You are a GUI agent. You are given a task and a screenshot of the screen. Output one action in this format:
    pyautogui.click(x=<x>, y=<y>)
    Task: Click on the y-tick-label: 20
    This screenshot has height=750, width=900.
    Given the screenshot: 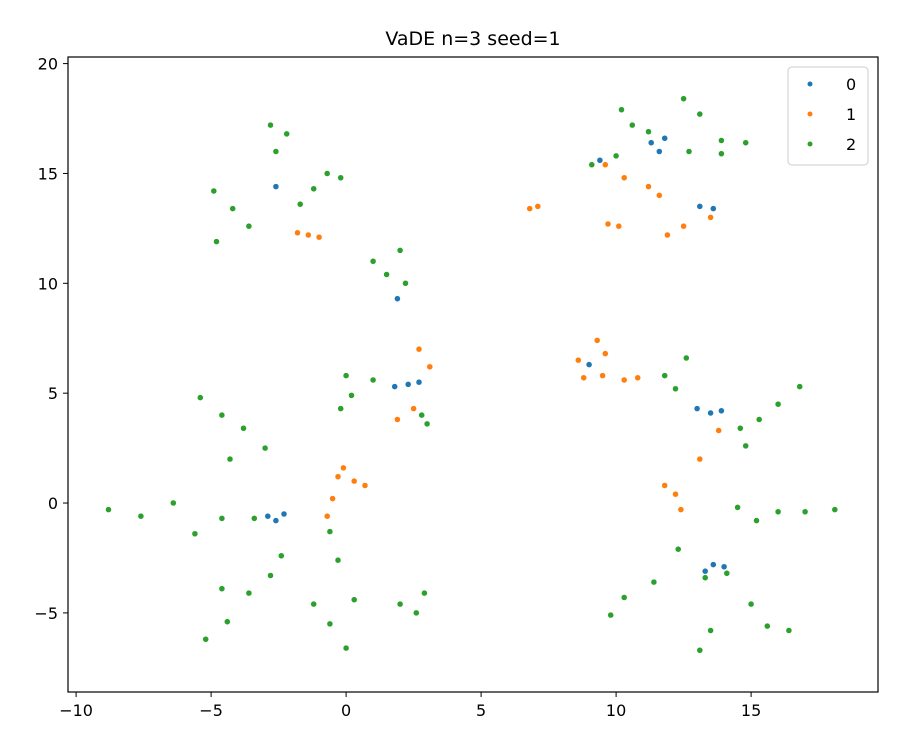 What is the action you would take?
    pyautogui.click(x=48, y=64)
    